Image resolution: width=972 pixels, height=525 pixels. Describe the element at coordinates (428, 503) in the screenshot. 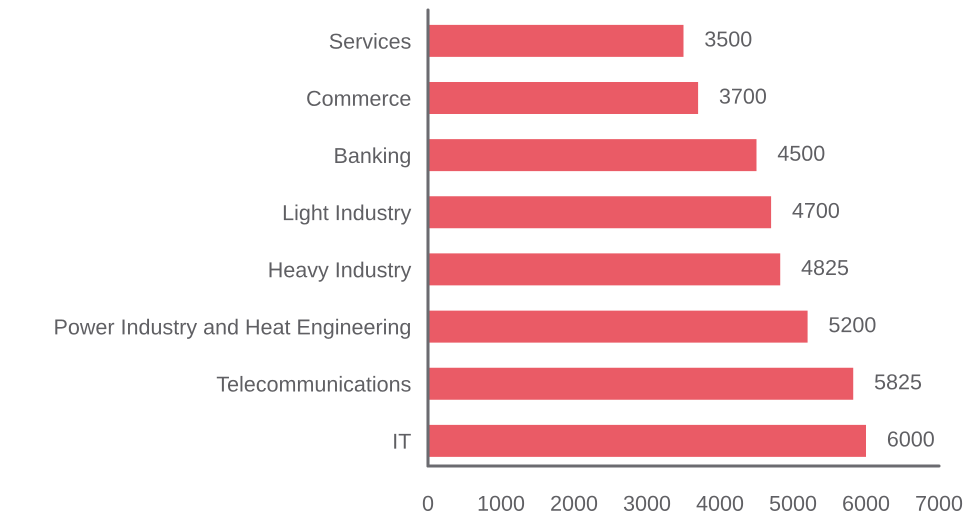

I see `x-tick-label: 0` at that location.